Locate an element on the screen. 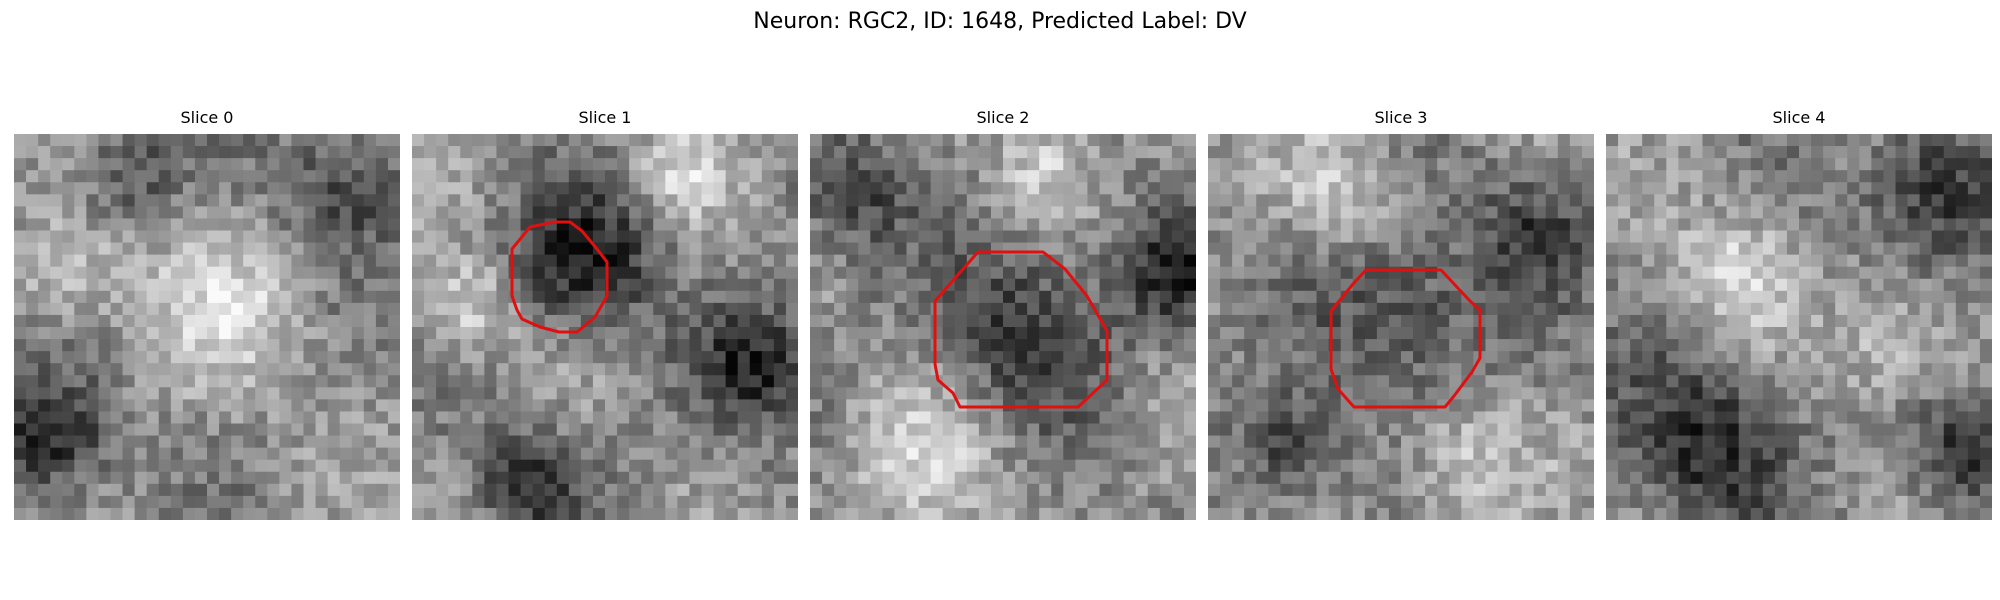 This screenshot has width=2000, height=600. slice-title-2: Slice 2 is located at coordinates (1003, 117).